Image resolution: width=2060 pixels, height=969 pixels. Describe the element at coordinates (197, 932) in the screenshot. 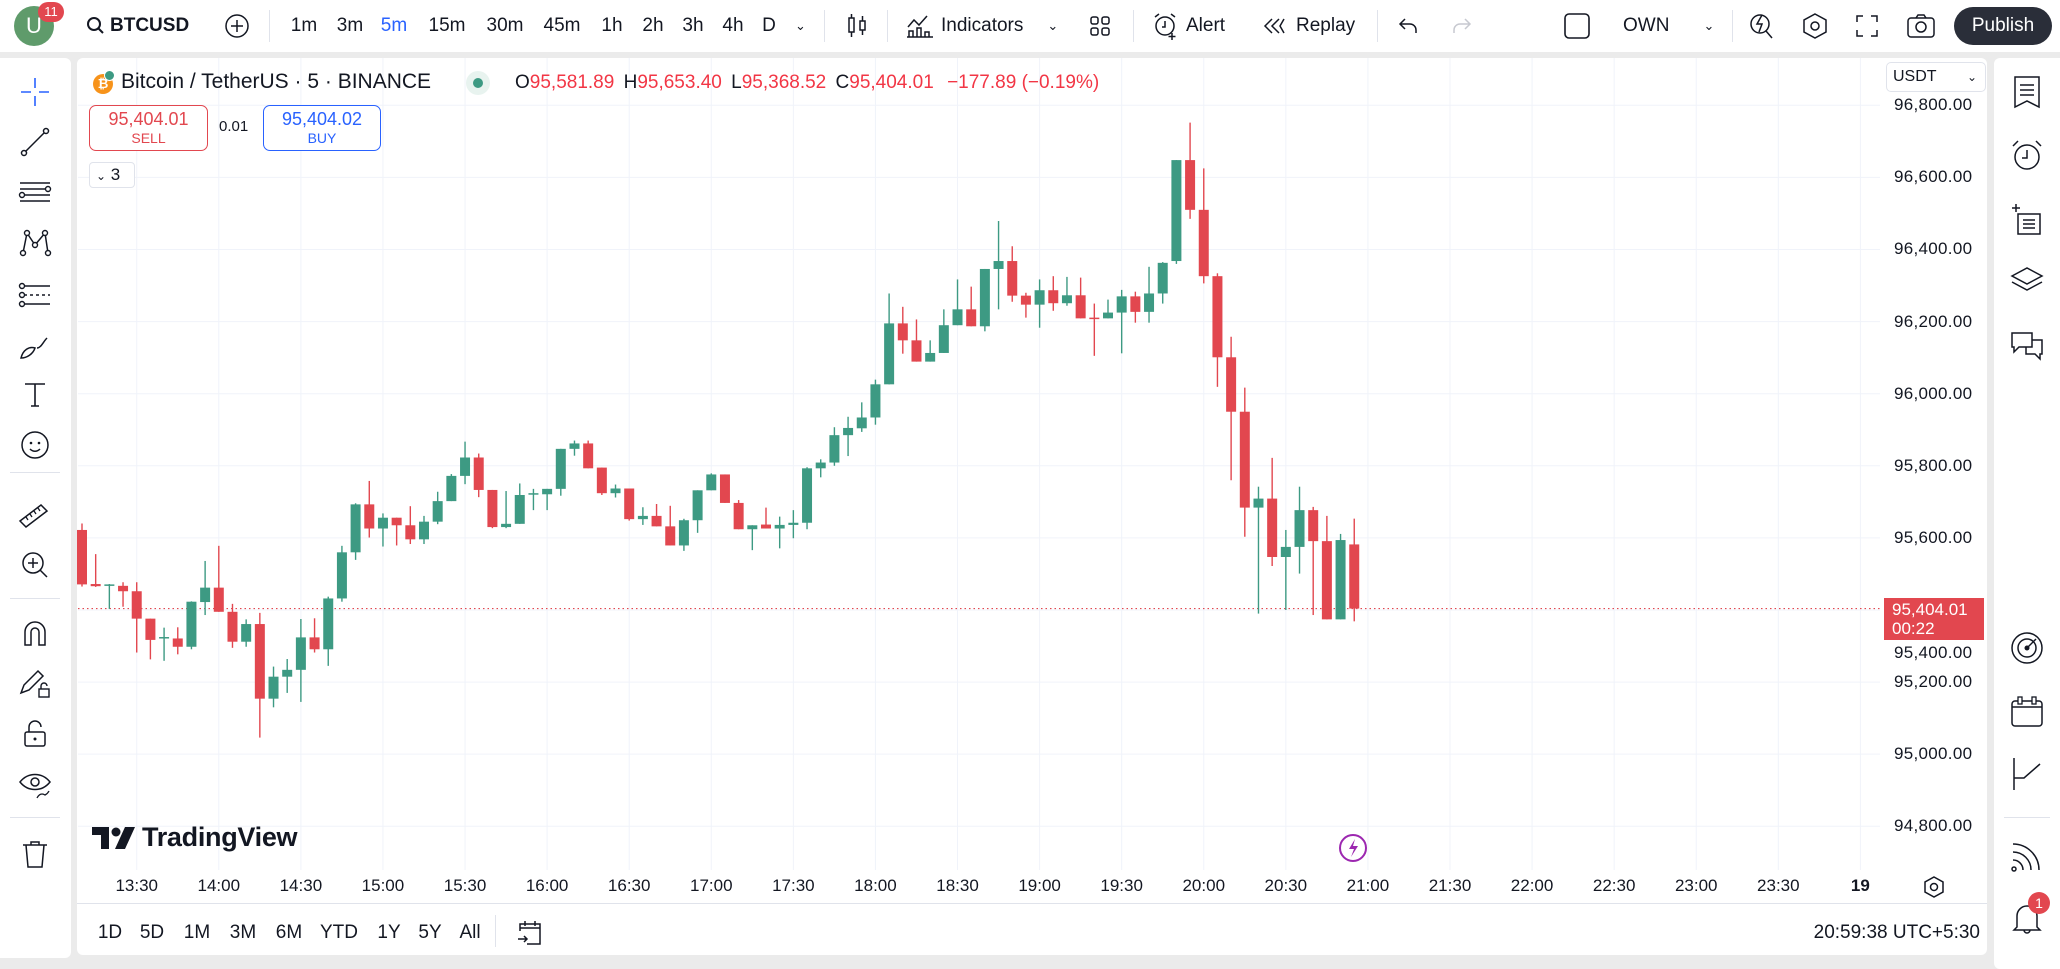

I see `range-1m: 1M` at that location.